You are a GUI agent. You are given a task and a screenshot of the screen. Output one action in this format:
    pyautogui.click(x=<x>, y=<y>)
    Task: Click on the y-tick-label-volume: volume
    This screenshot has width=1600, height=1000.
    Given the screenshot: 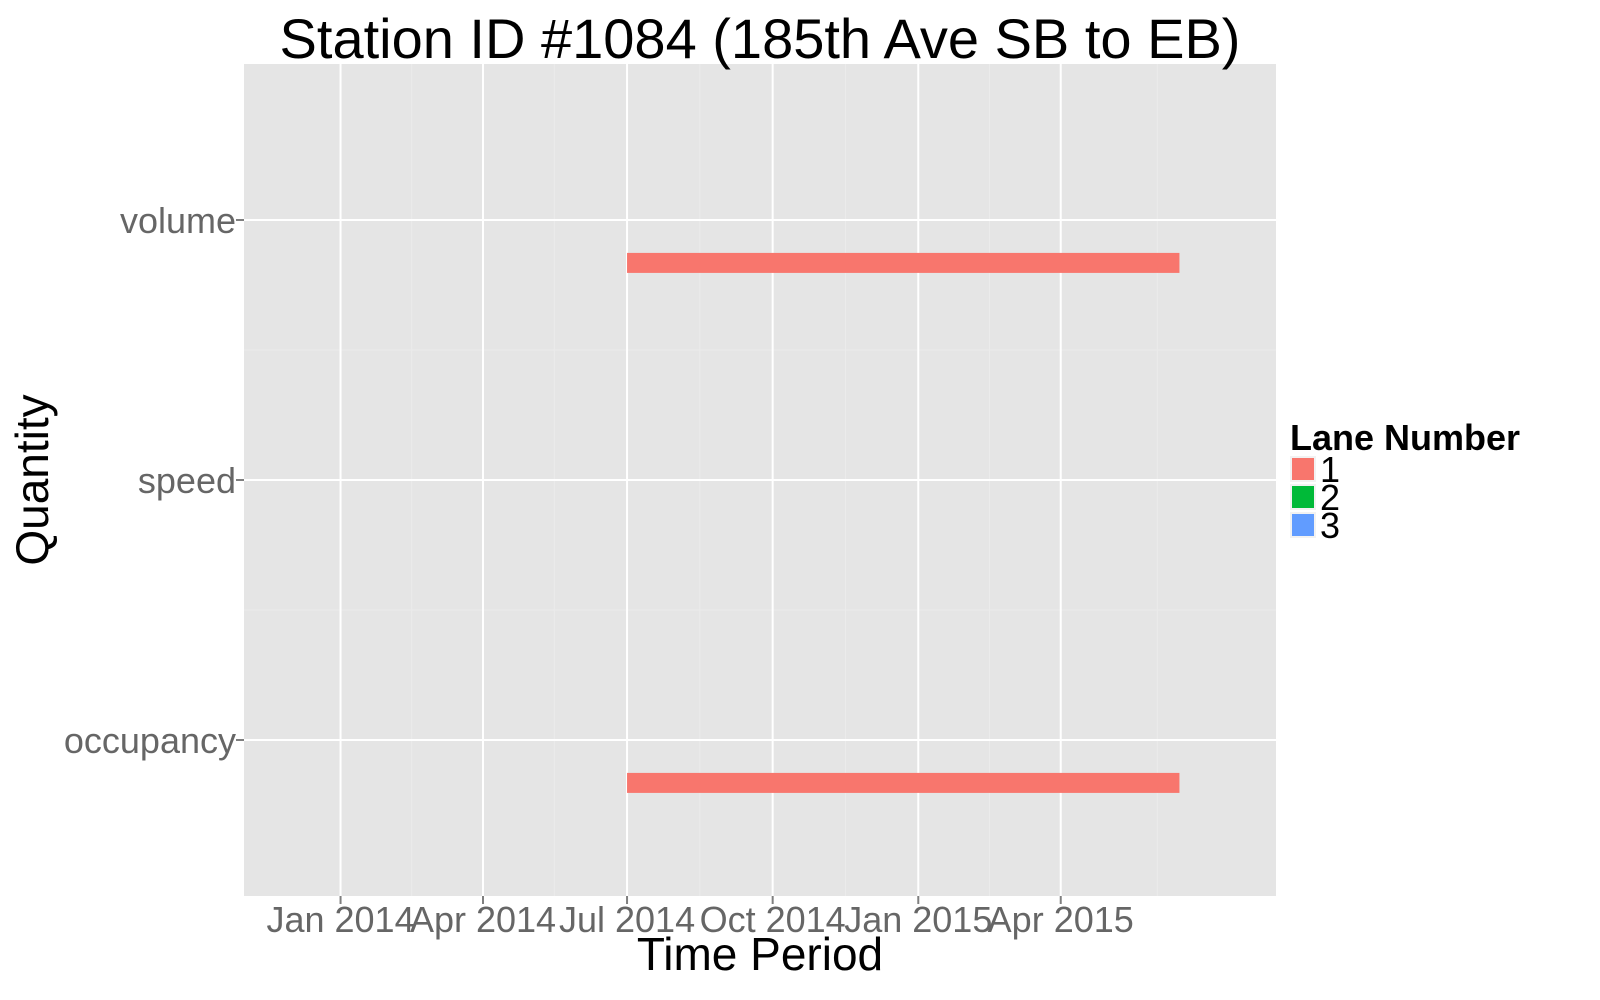 What is the action you would take?
    pyautogui.click(x=178, y=220)
    